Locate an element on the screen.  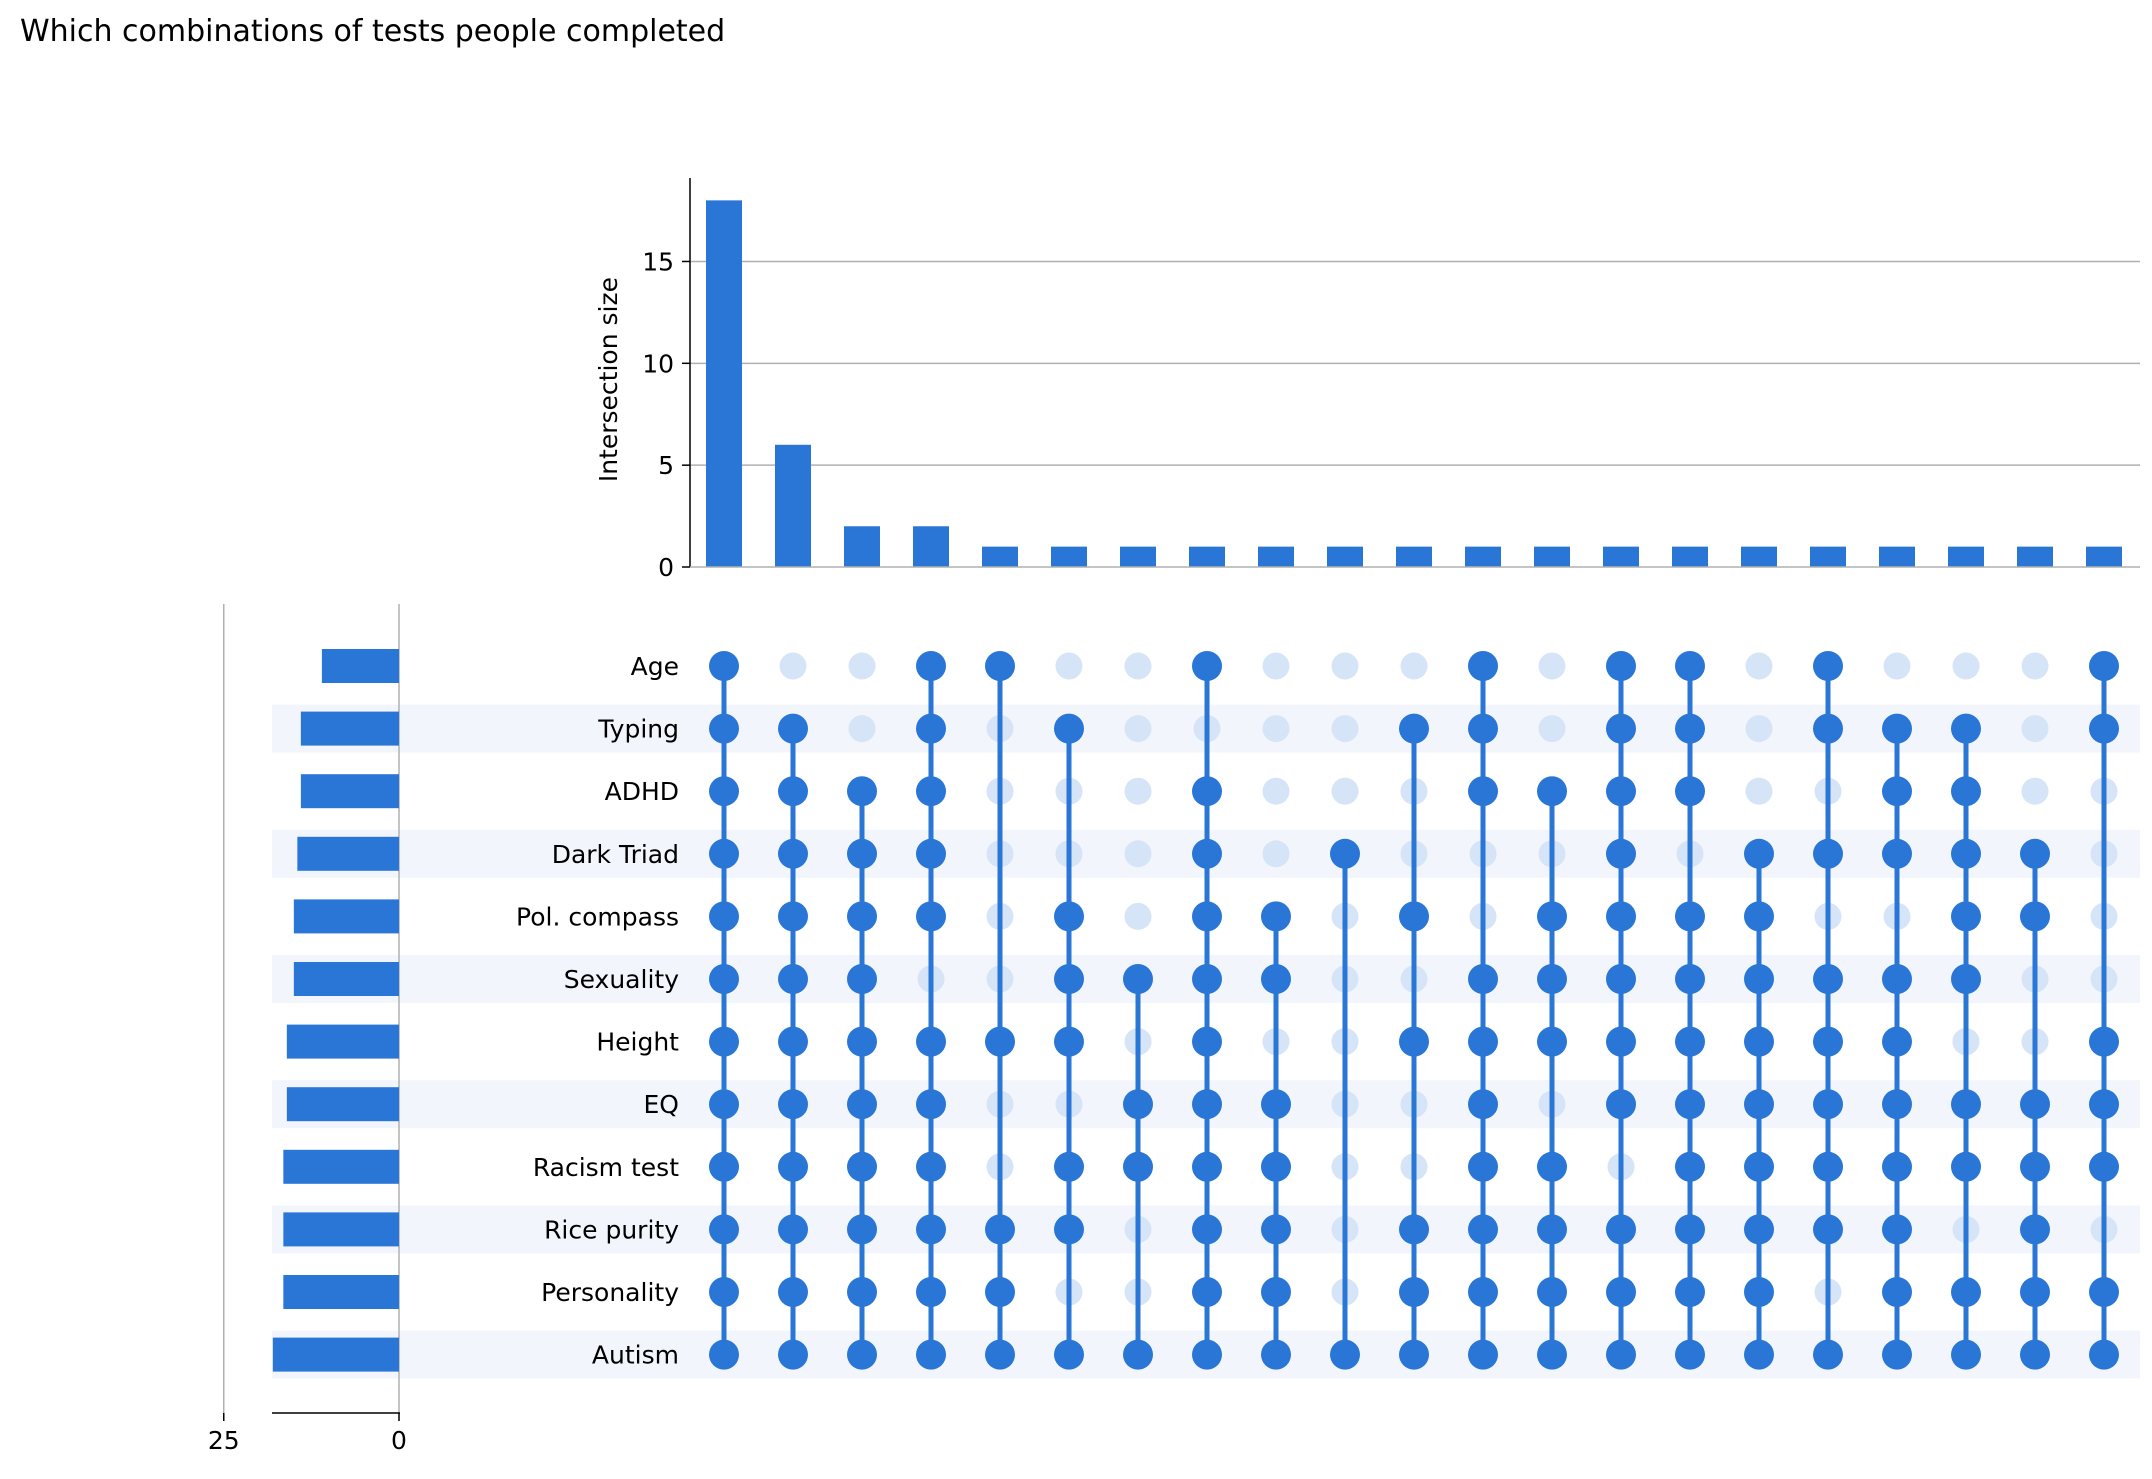
active-dot-c13-r3 is located at coordinates (1552, 791).